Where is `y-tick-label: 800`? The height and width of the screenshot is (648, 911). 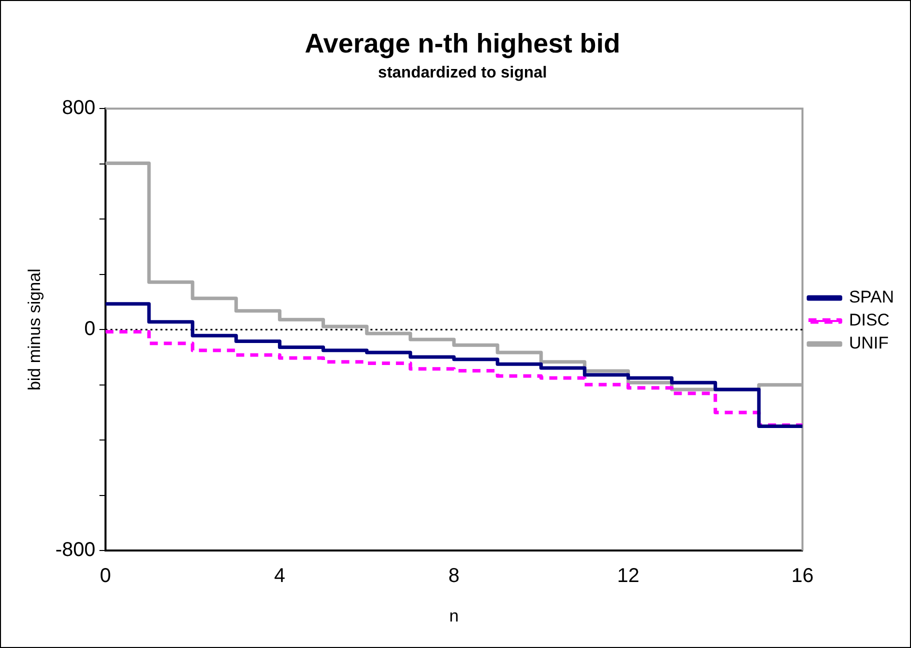 y-tick-label: 800 is located at coordinates (79, 108).